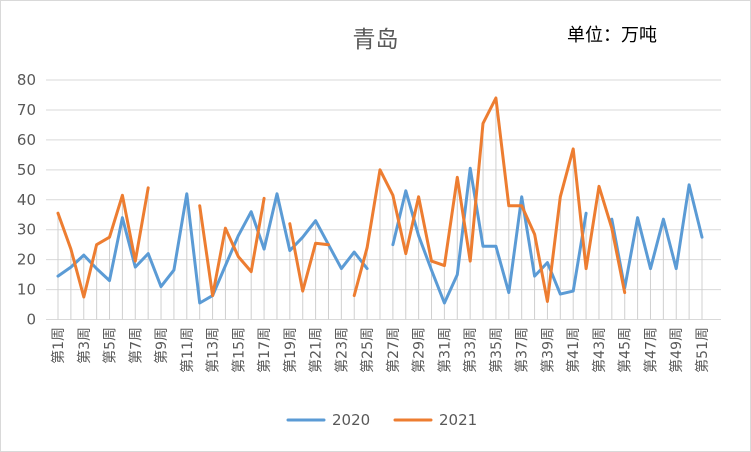 This screenshot has height=452, width=751. I want to click on y-tick-label: 70, so click(26, 110).